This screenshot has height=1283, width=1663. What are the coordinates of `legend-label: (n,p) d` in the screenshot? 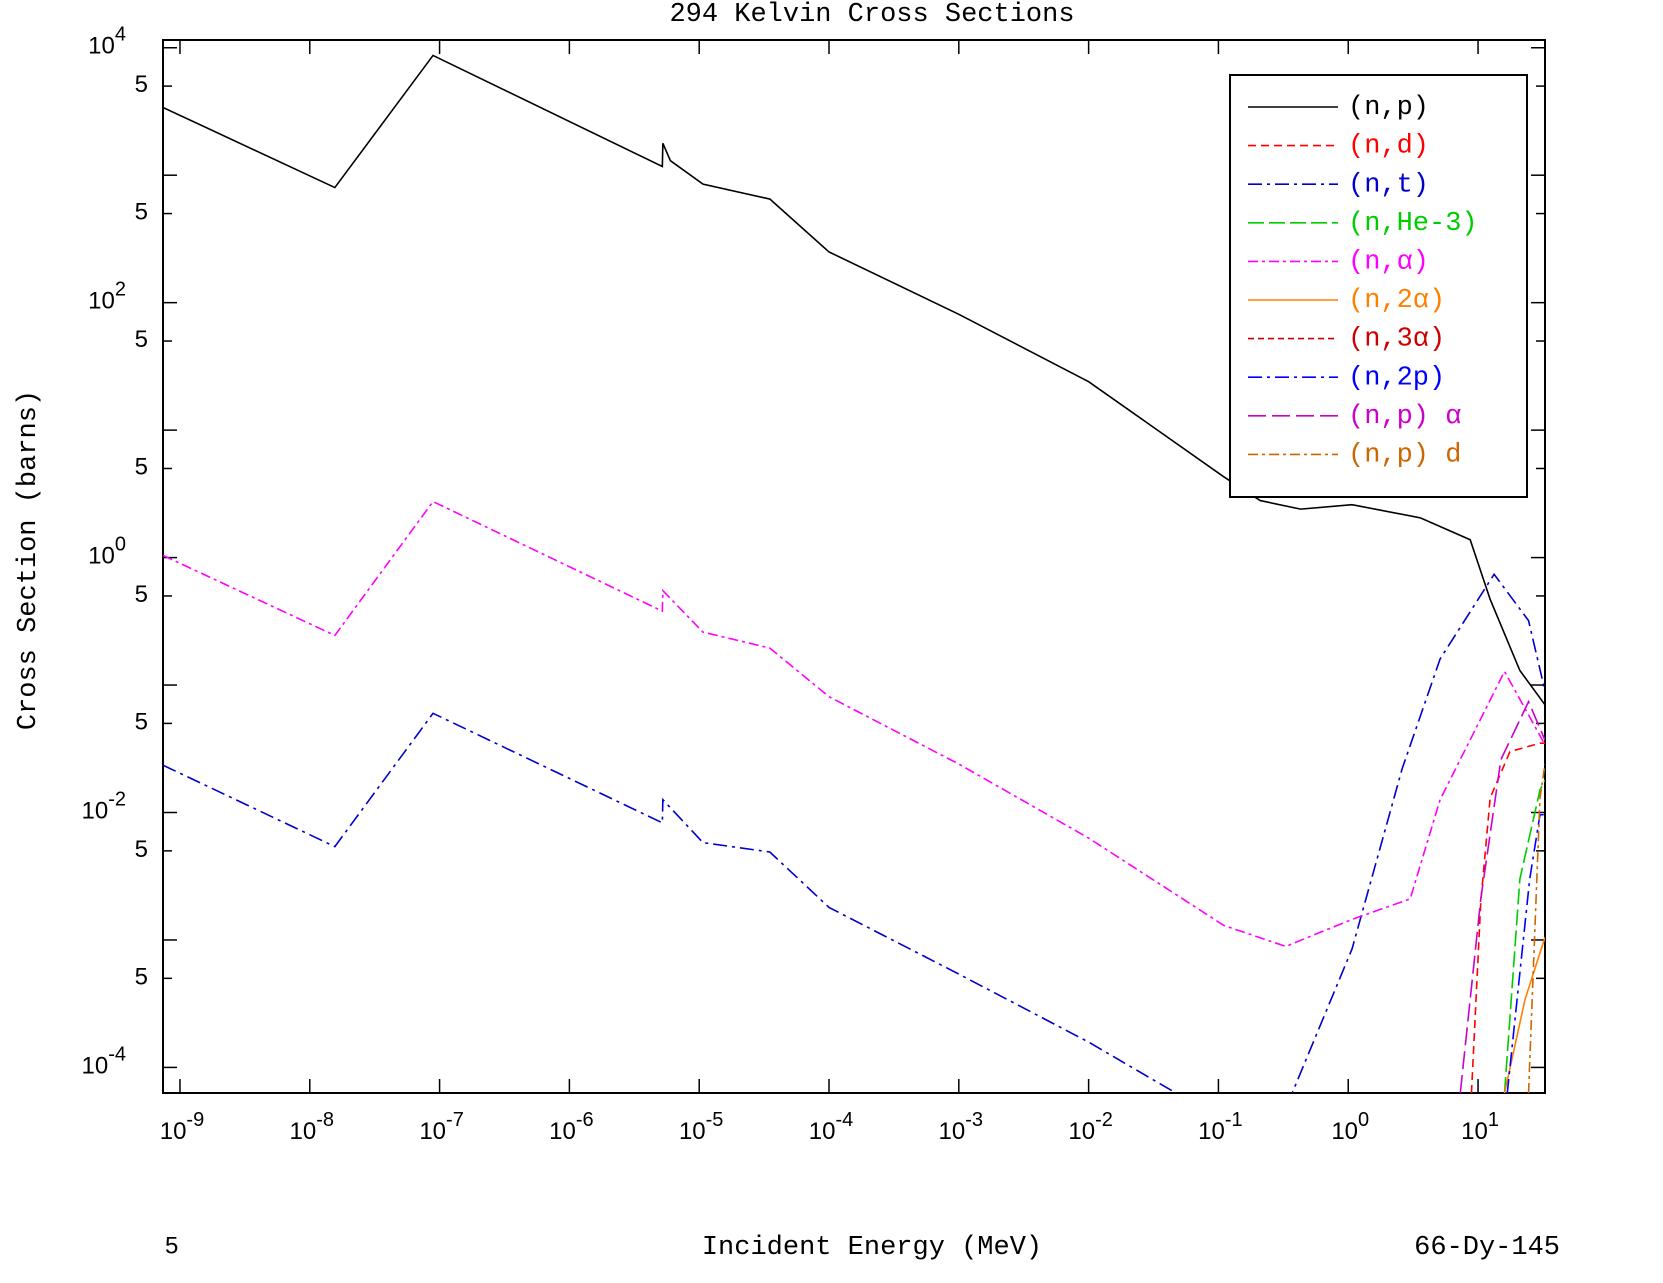 It's located at (1404, 456).